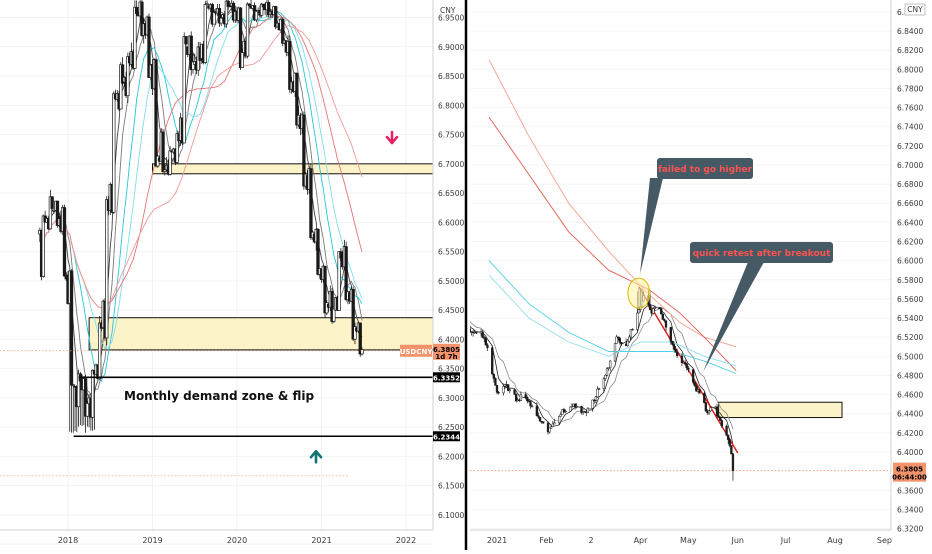 The height and width of the screenshot is (554, 932). Describe the element at coordinates (910, 280) in the screenshot. I see `price-tick-label: 6.5800` at that location.